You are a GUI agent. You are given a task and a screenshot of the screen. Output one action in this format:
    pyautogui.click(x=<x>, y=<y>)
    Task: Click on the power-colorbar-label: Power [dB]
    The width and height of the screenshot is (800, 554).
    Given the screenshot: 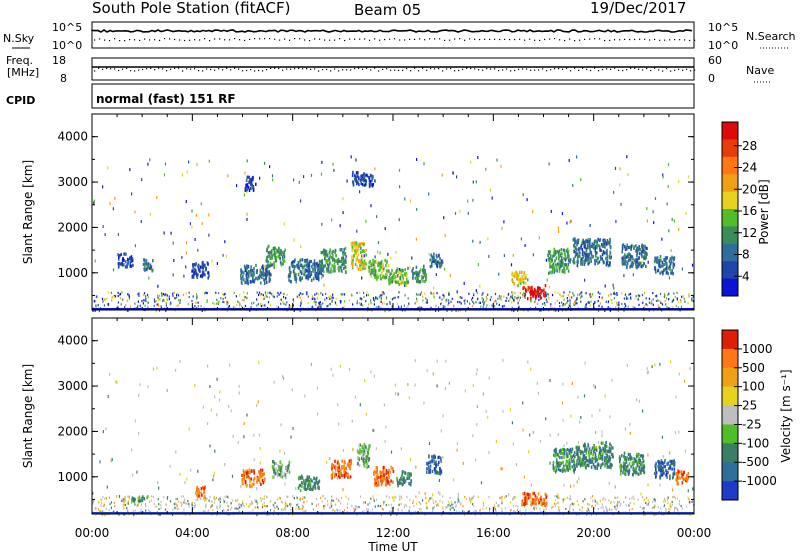 What is the action you would take?
    pyautogui.click(x=764, y=211)
    